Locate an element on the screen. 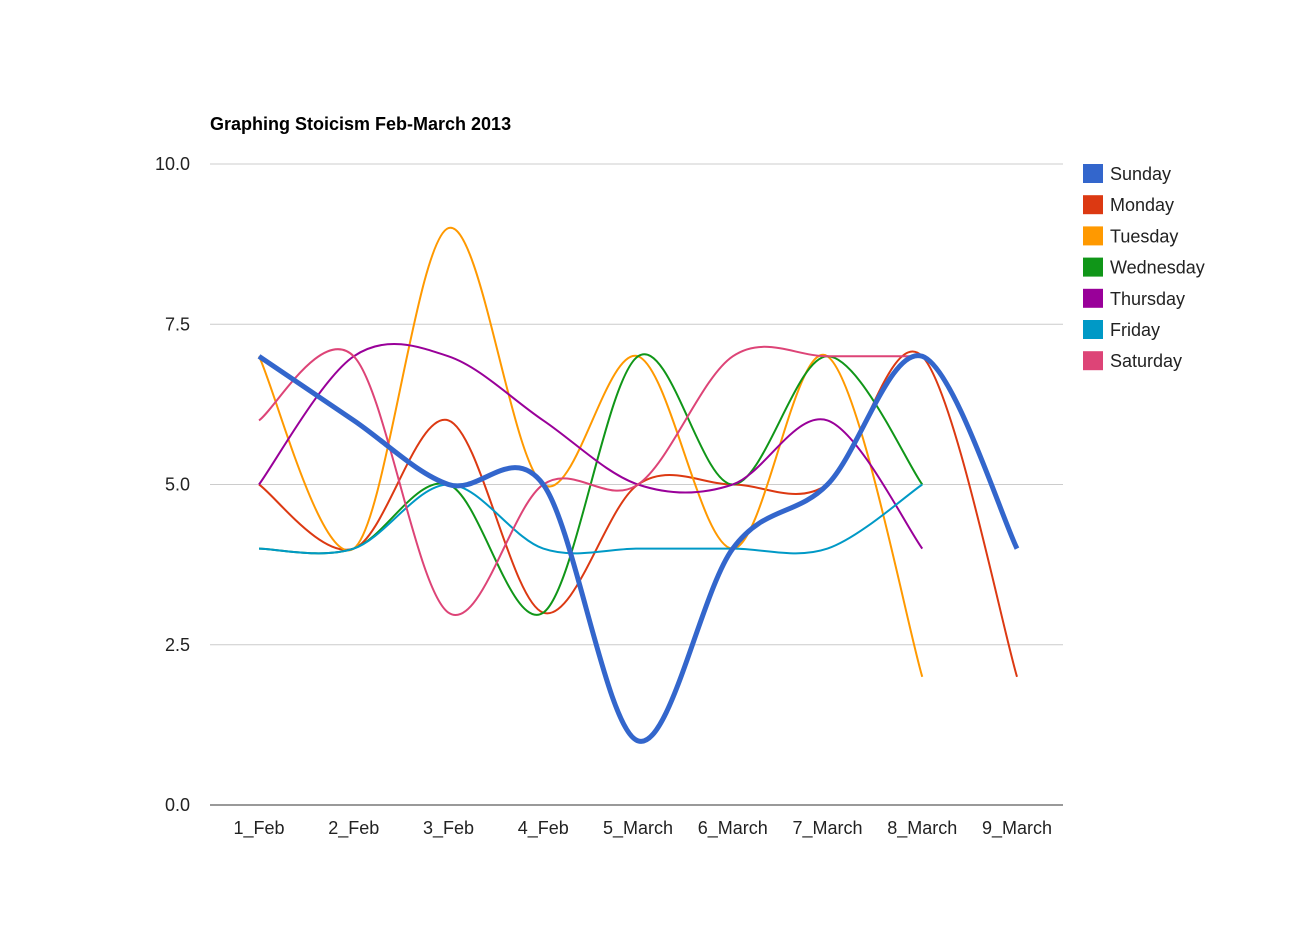  series-line-friday is located at coordinates (590, 519).